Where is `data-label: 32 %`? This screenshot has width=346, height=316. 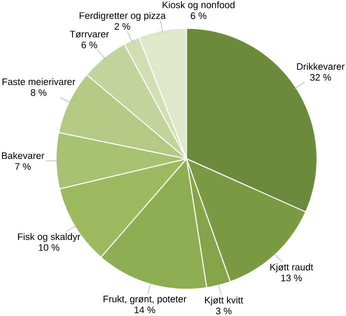
data-label: 32 % is located at coordinates (320, 77).